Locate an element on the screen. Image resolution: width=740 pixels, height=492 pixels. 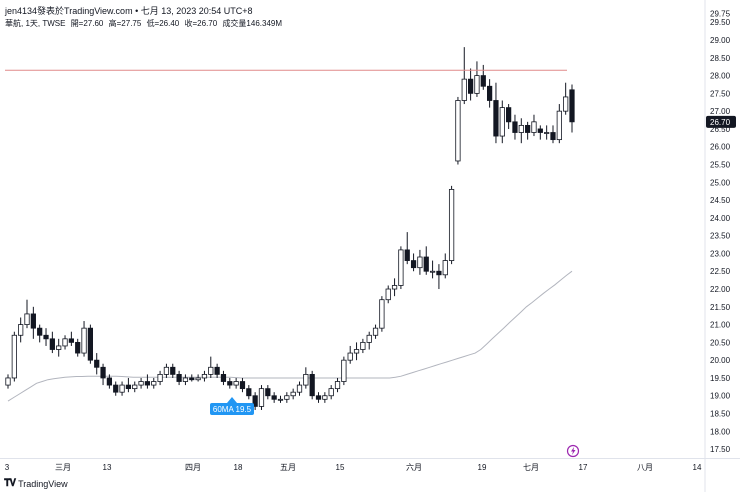
time-tick-label: 八月 is located at coordinates (645, 467).